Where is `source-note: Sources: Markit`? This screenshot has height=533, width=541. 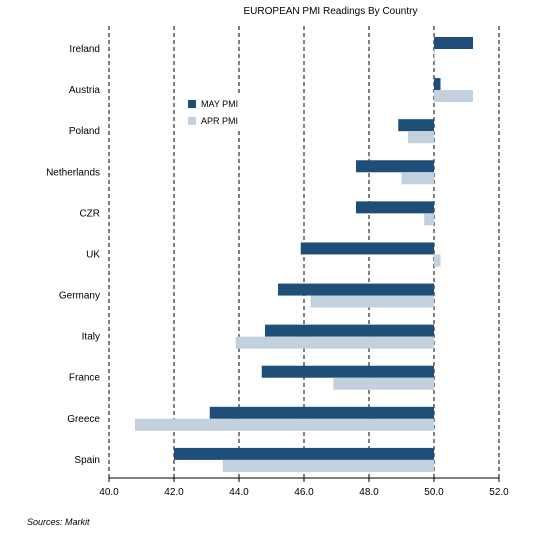
source-note: Sources: Markit is located at coordinates (58, 522).